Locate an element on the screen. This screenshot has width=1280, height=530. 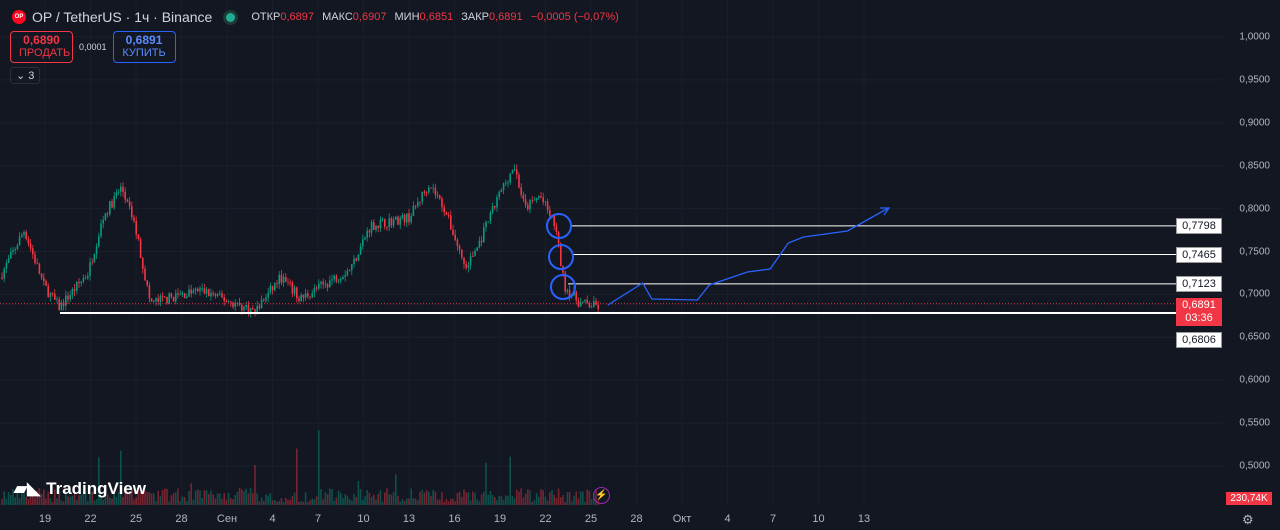
market-status-icon is located at coordinates (231, 17).